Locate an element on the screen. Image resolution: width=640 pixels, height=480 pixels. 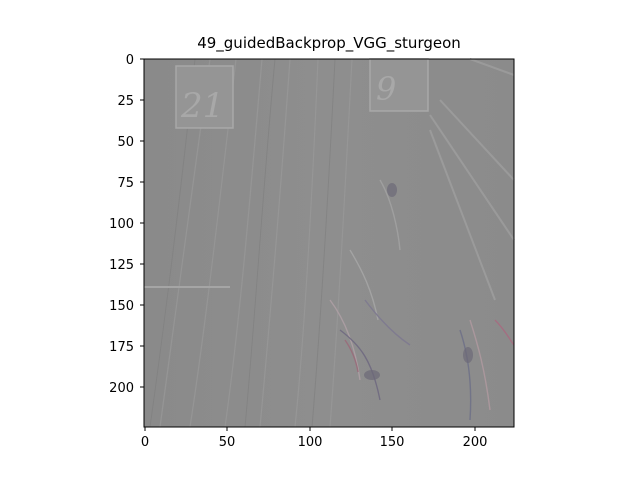
y-tick-label: 125 is located at coordinates (121, 265).